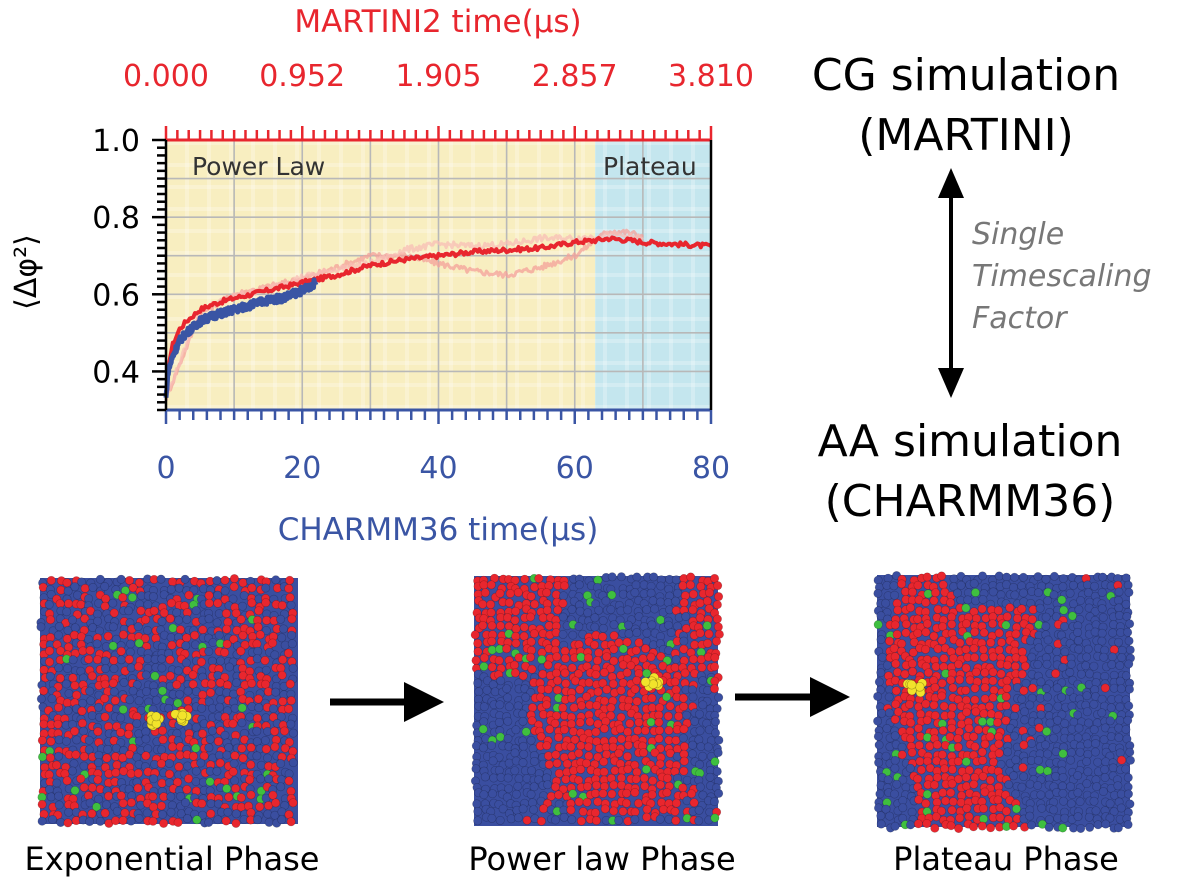 Image resolution: width=1200 pixels, height=889 pixels. I want to click on bottom-tick-label: 0, so click(165, 468).